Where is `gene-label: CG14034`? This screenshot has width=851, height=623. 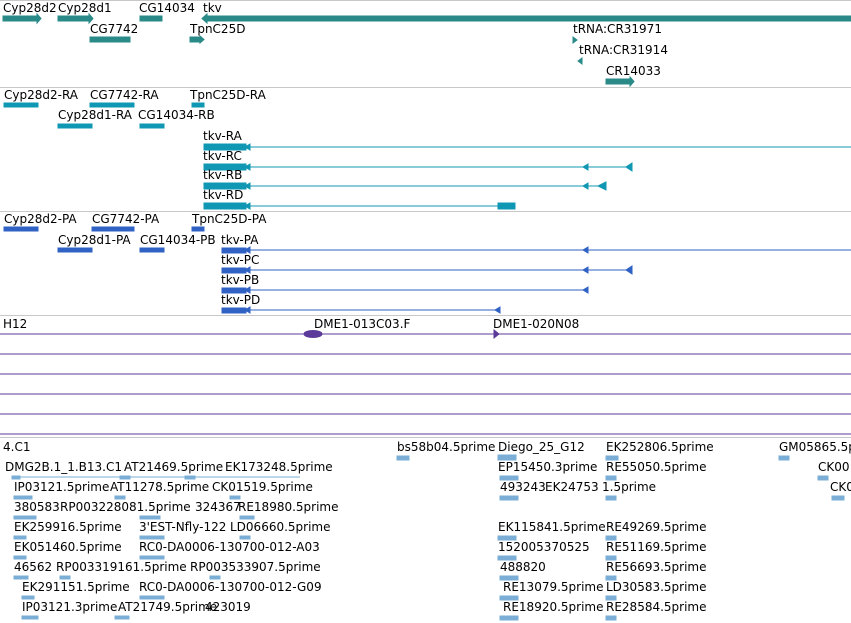 gene-label: CG14034 is located at coordinates (167, 8).